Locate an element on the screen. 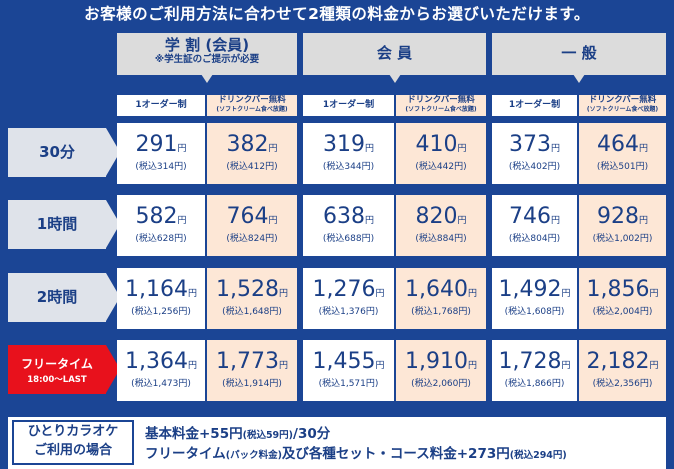 This screenshot has height=469, width=674. price-value: 1,528 is located at coordinates (247, 289).